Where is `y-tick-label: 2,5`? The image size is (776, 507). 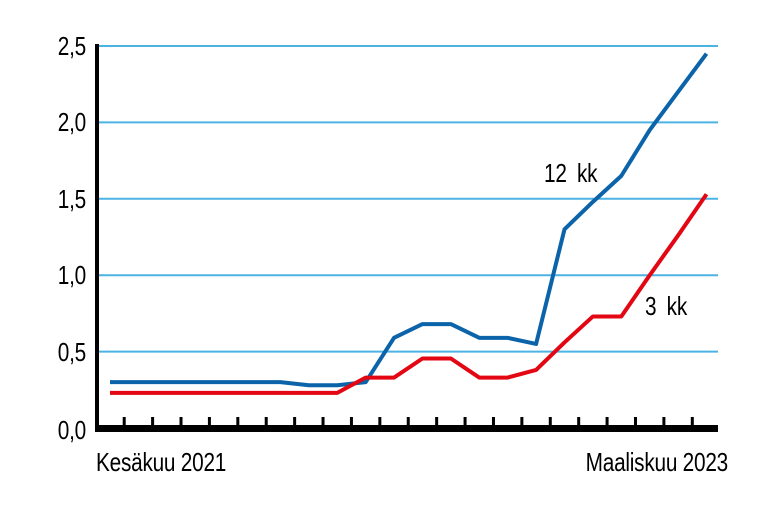
y-tick-label: 2,5 is located at coordinates (71, 46).